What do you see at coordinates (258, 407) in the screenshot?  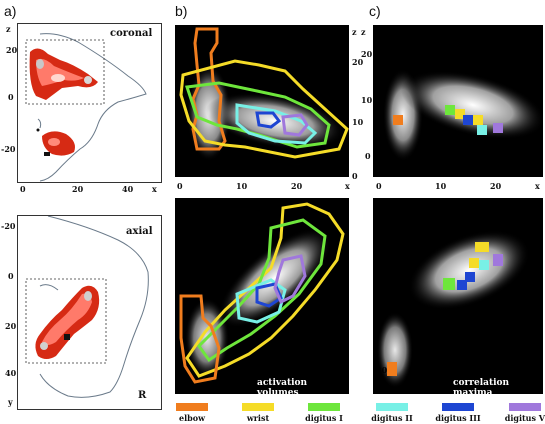 I see `legend-swatch-wrist` at bounding box center [258, 407].